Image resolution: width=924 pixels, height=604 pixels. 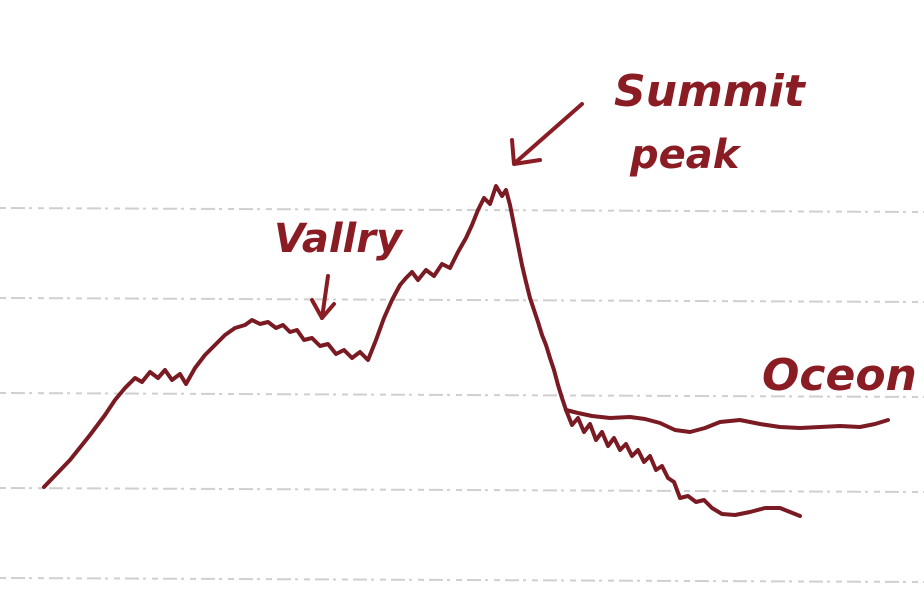 I want to click on summit-arrow-icon, so click(x=547, y=134).